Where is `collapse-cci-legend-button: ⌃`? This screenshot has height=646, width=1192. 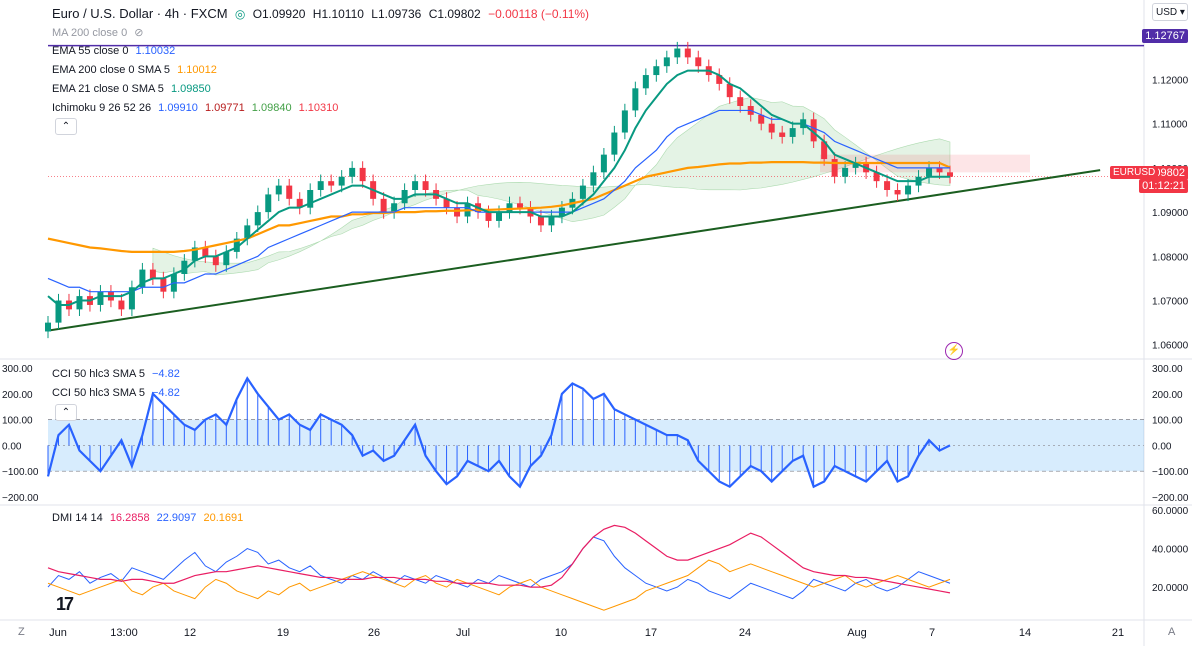
collapse-cci-legend-button: ⌃ is located at coordinates (66, 412).